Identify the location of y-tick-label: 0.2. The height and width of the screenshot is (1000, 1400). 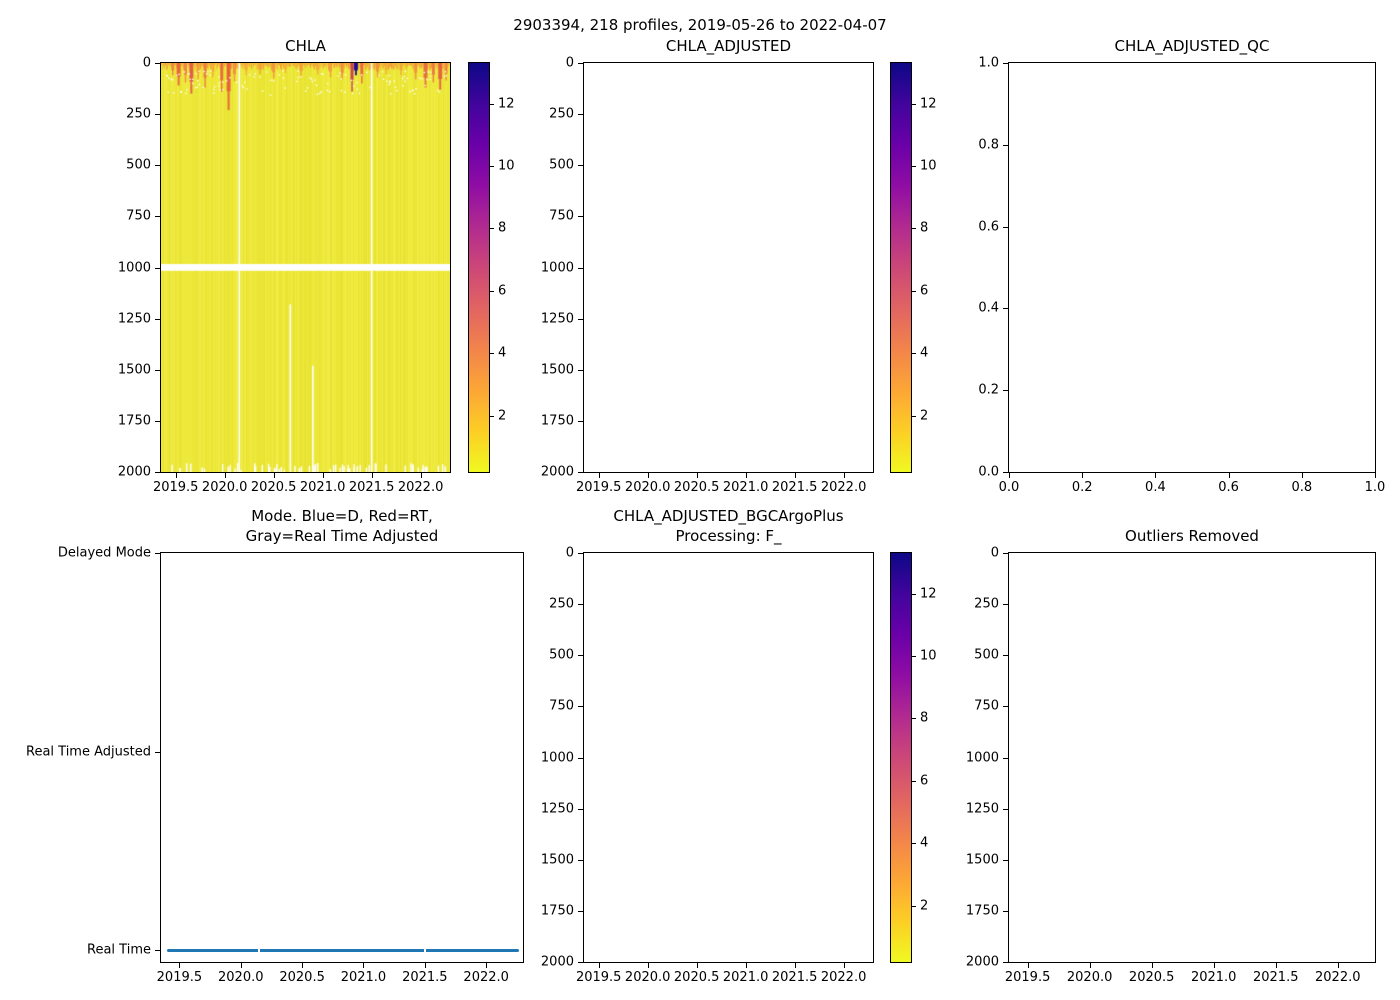
(988, 390).